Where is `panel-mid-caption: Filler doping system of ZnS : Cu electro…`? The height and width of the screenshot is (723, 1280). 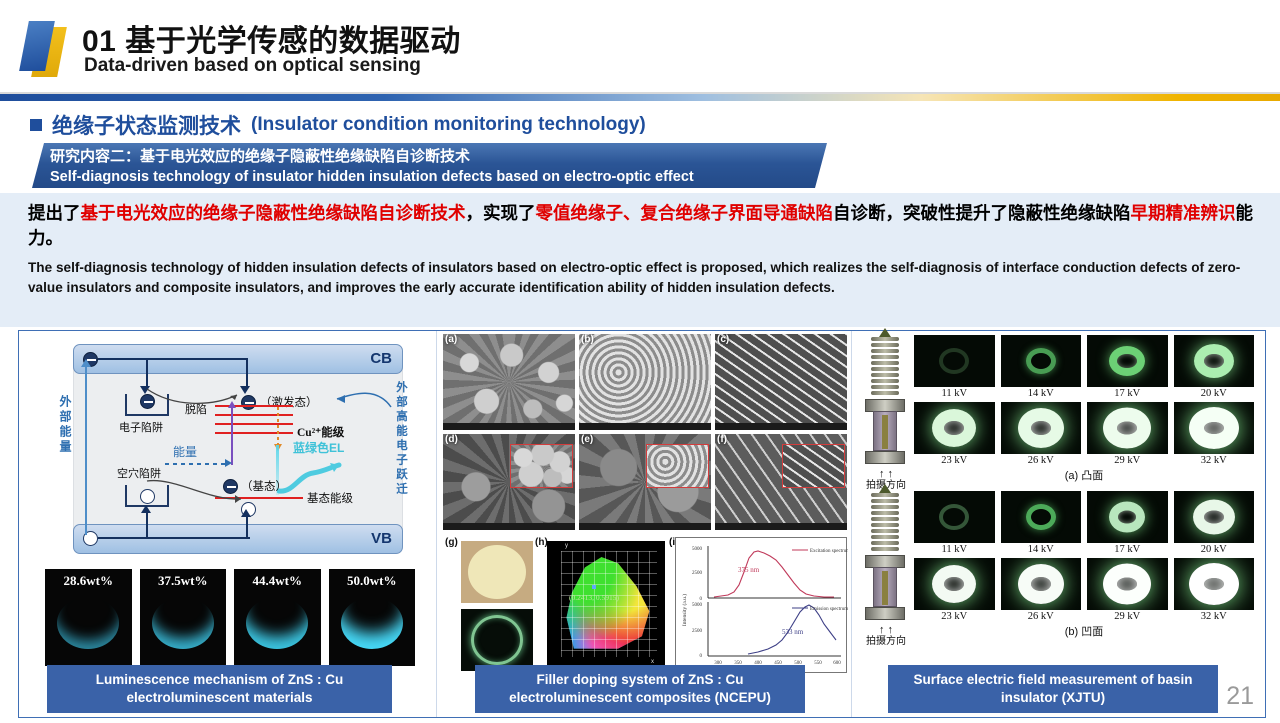 panel-mid-caption: Filler doping system of ZnS : Cu electro… is located at coordinates (640, 689).